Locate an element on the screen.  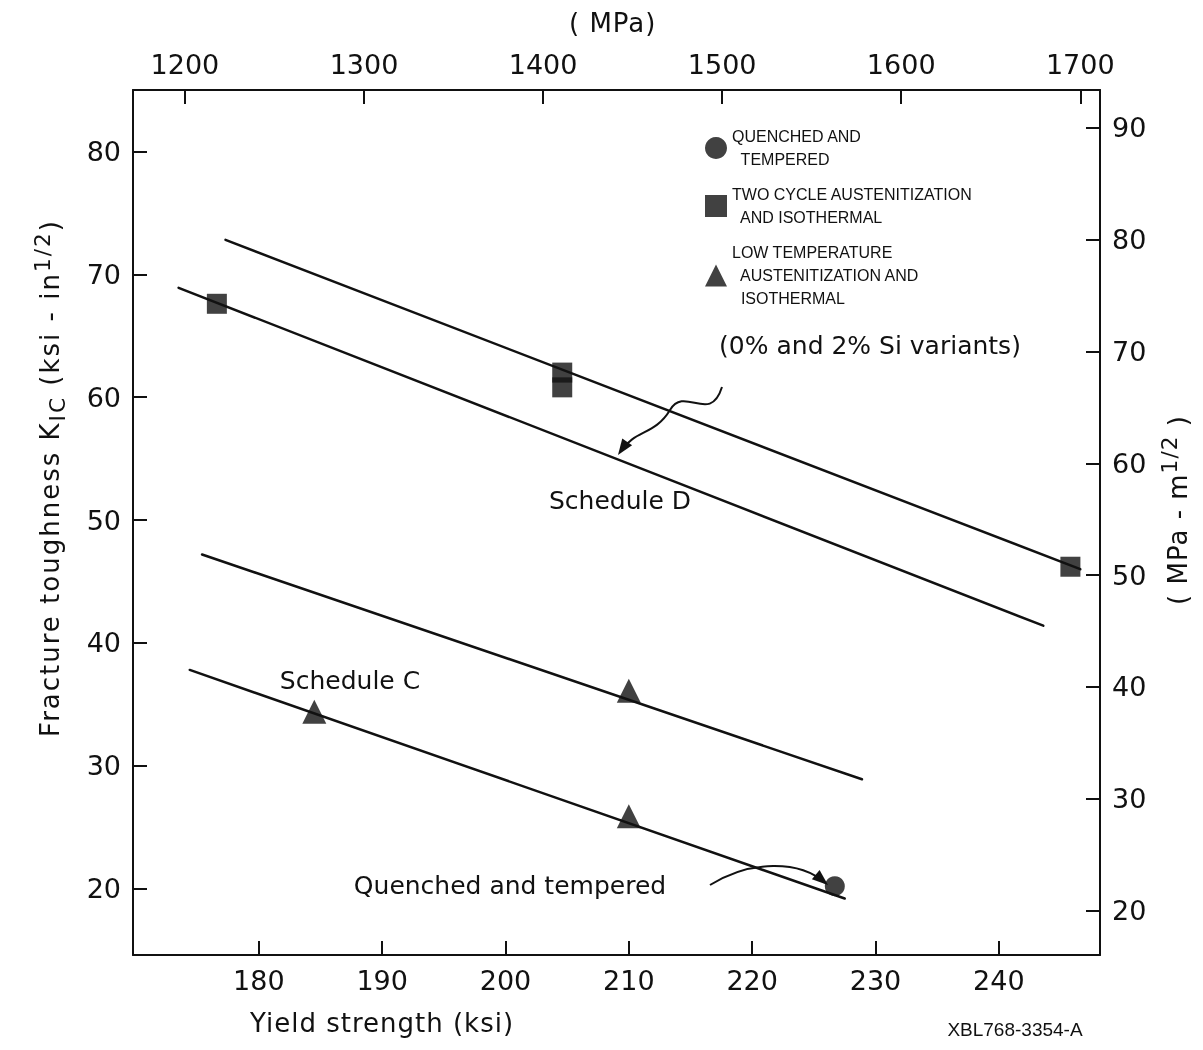
legend-label: TWO CYCLE AUSTENITIZATION AND ISOTHERMAL is located at coordinates (852, 206).